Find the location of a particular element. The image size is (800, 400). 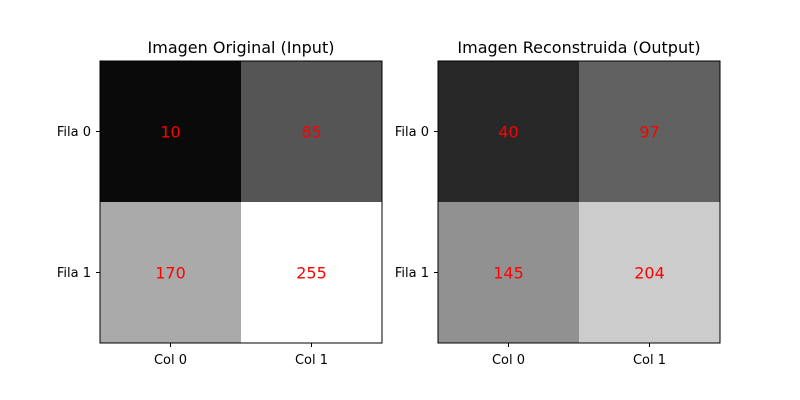

cell-value-label: 145 is located at coordinates (508, 273).